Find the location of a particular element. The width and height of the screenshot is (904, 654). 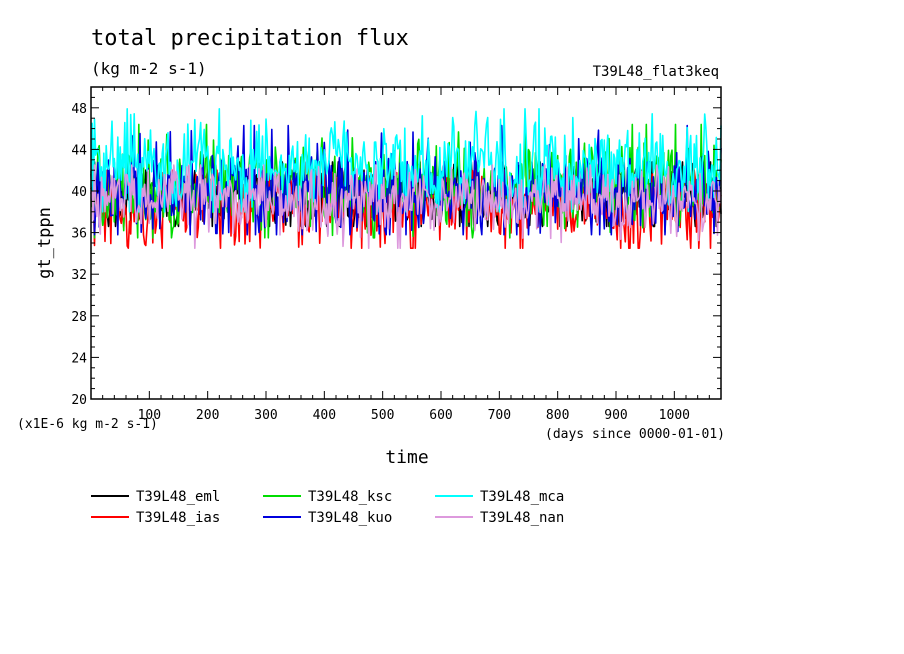

series-line-T39L48_mca is located at coordinates (406, 160).